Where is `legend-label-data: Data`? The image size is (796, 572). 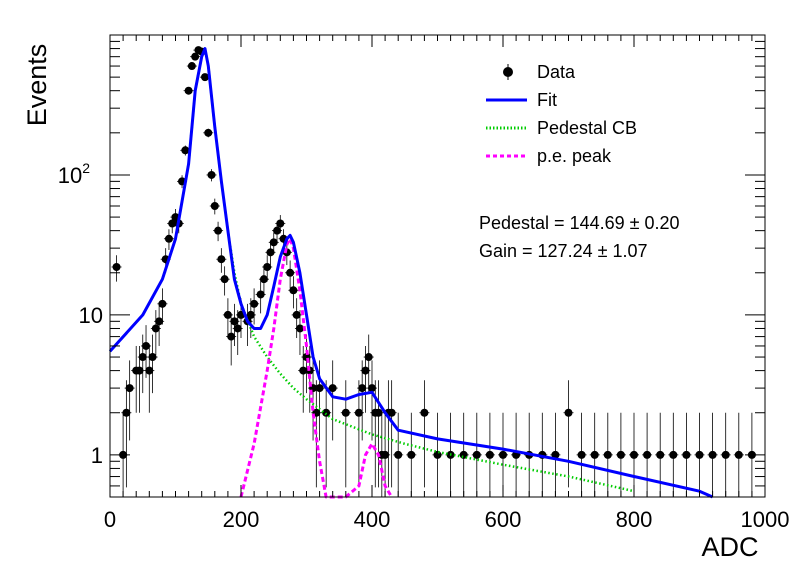
legend-label-data: Data is located at coordinates (556, 72).